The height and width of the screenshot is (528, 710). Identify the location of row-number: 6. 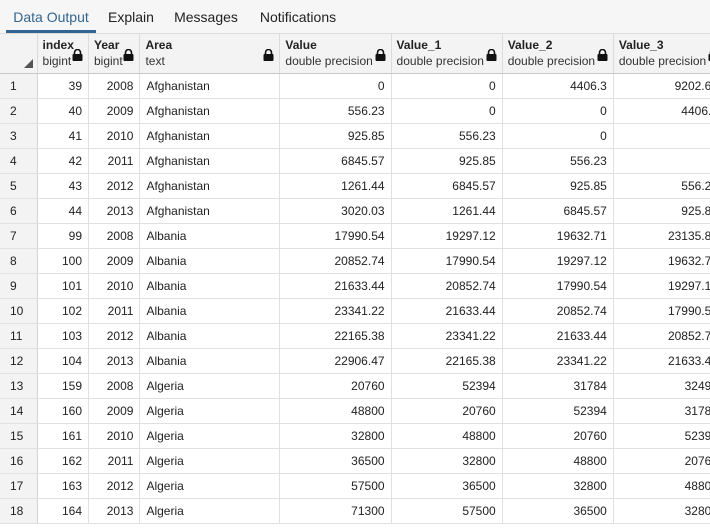
(19, 211).